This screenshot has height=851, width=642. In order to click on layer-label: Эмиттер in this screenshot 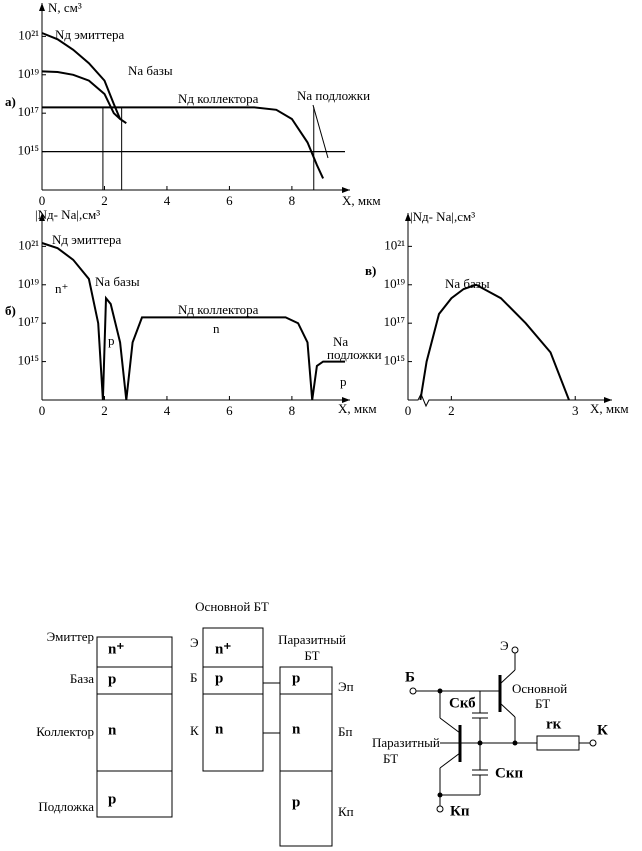, I will do `click(70, 636)`.